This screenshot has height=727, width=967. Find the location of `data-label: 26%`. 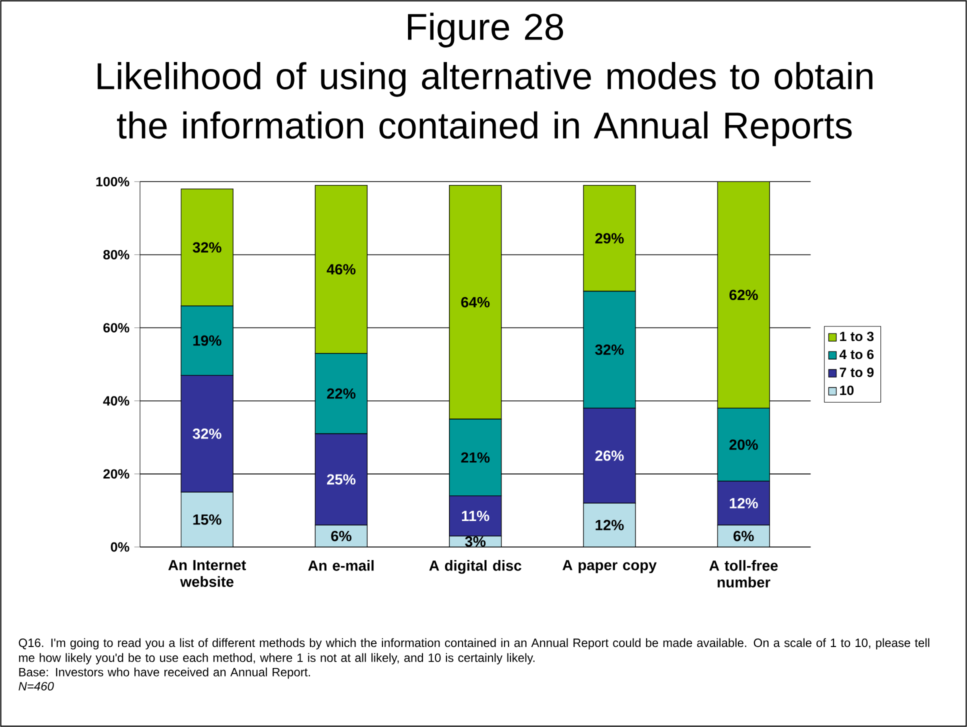

data-label: 26% is located at coordinates (609, 455).